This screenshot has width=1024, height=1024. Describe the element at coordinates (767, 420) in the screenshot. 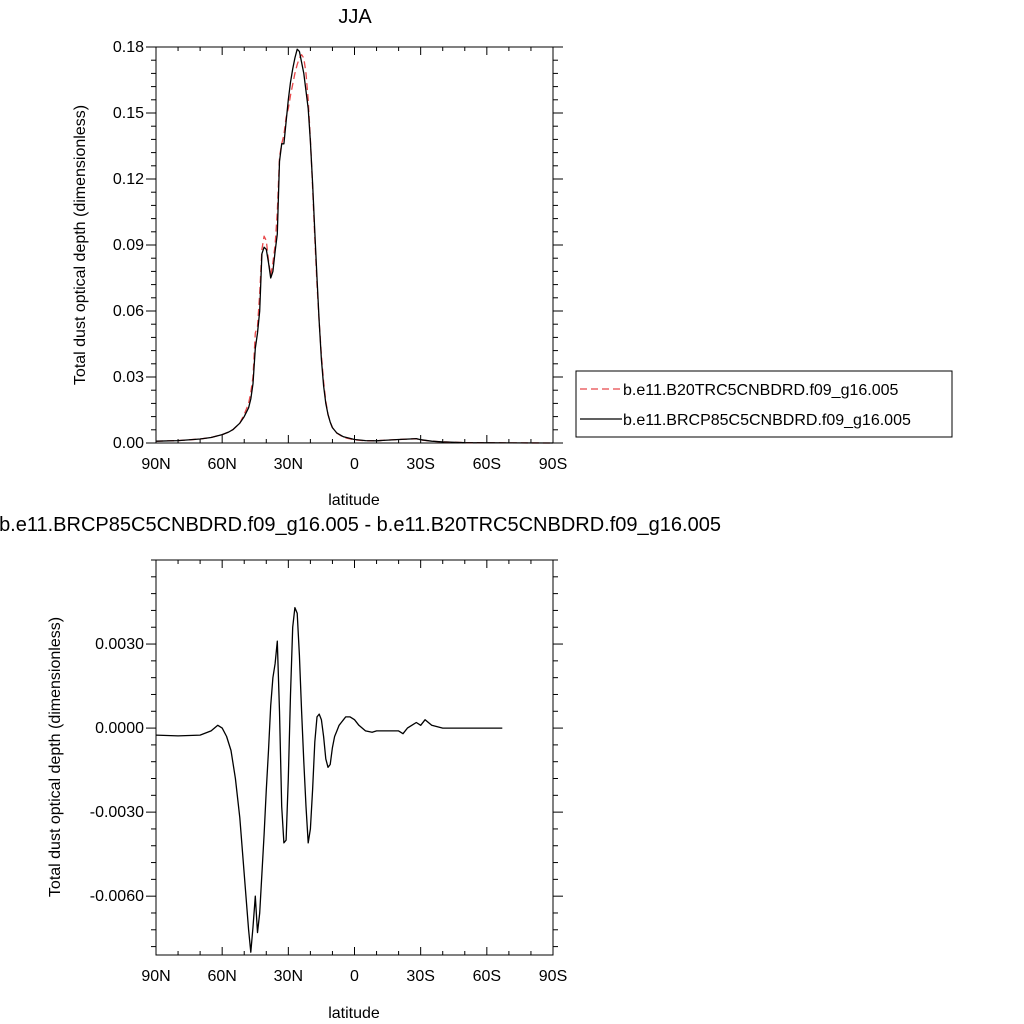

I see `legend-label-series-2: b.e11.BRCP85C5CNBDRD.f09_g16.005` at that location.